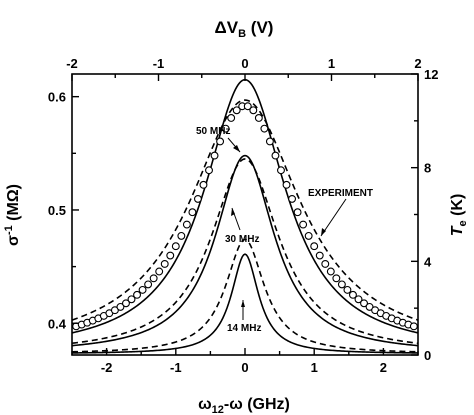  I want to click on top-tick-label: -2, so click(72, 63).